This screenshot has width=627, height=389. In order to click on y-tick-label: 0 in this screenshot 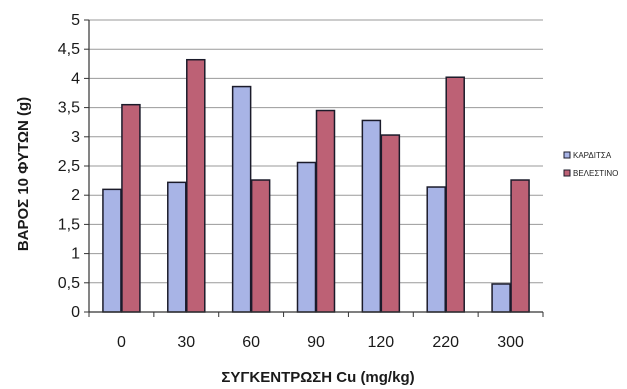, I will do `click(75, 312)`.